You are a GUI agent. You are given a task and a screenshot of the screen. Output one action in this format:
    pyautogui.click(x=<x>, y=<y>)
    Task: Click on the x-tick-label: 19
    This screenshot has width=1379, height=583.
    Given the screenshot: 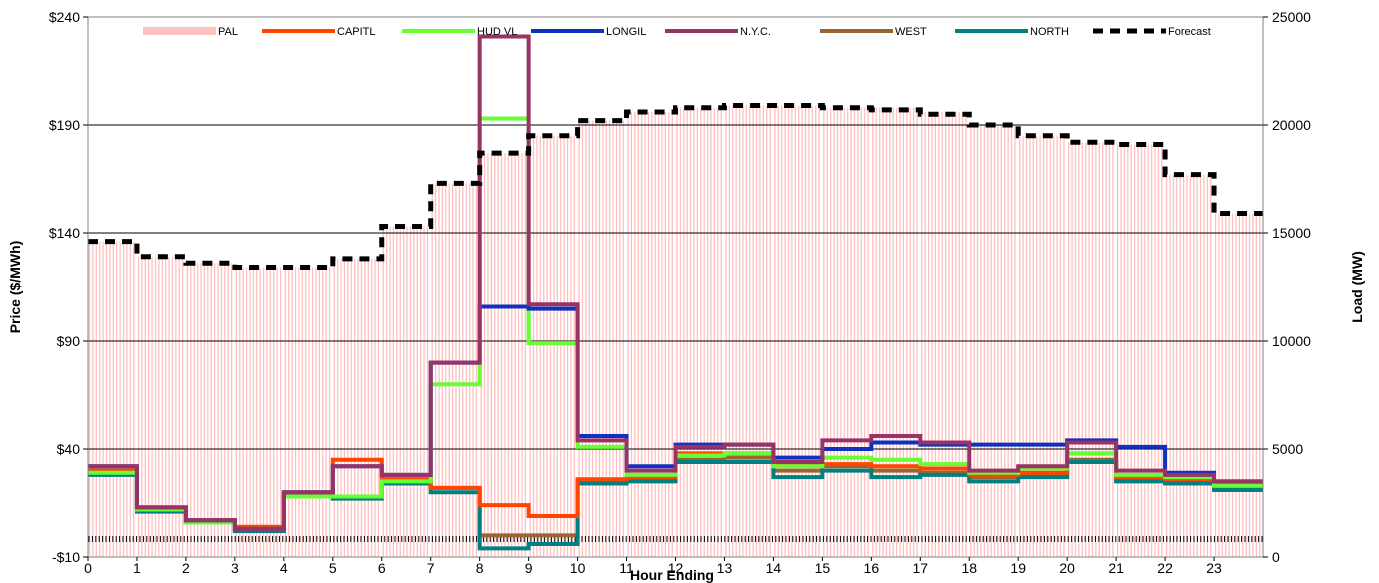 What is the action you would take?
    pyautogui.click(x=1018, y=568)
    